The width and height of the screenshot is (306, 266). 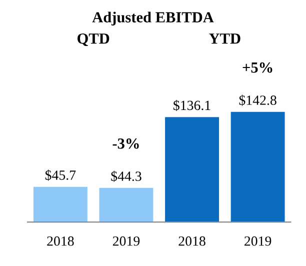 What do you see at coordinates (125, 143) in the screenshot?
I see `annotation: -3%` at bounding box center [125, 143].